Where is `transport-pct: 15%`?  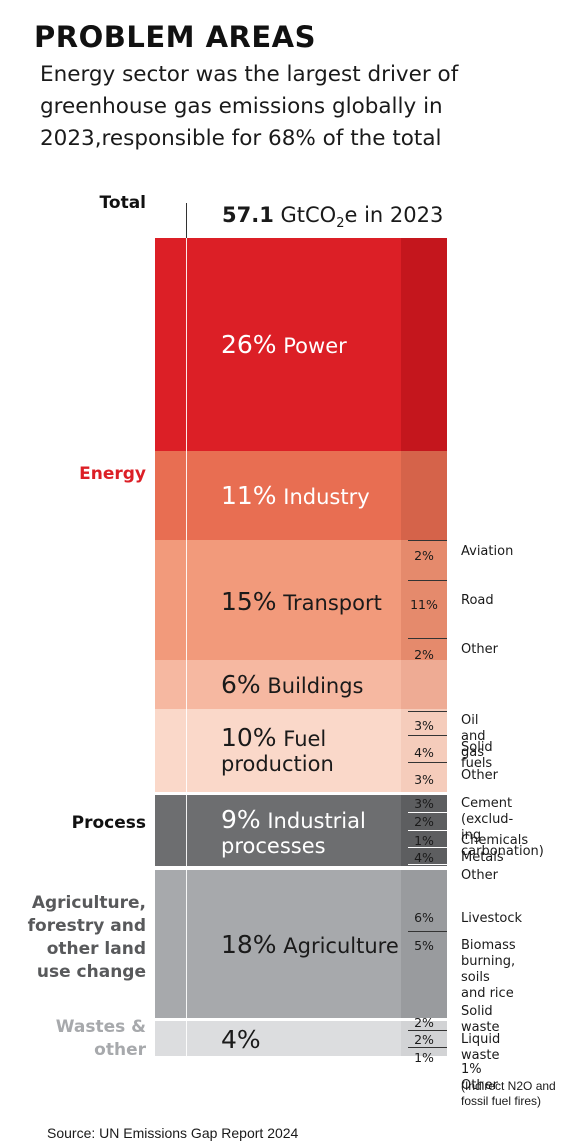
transport-pct: 15% is located at coordinates (249, 601).